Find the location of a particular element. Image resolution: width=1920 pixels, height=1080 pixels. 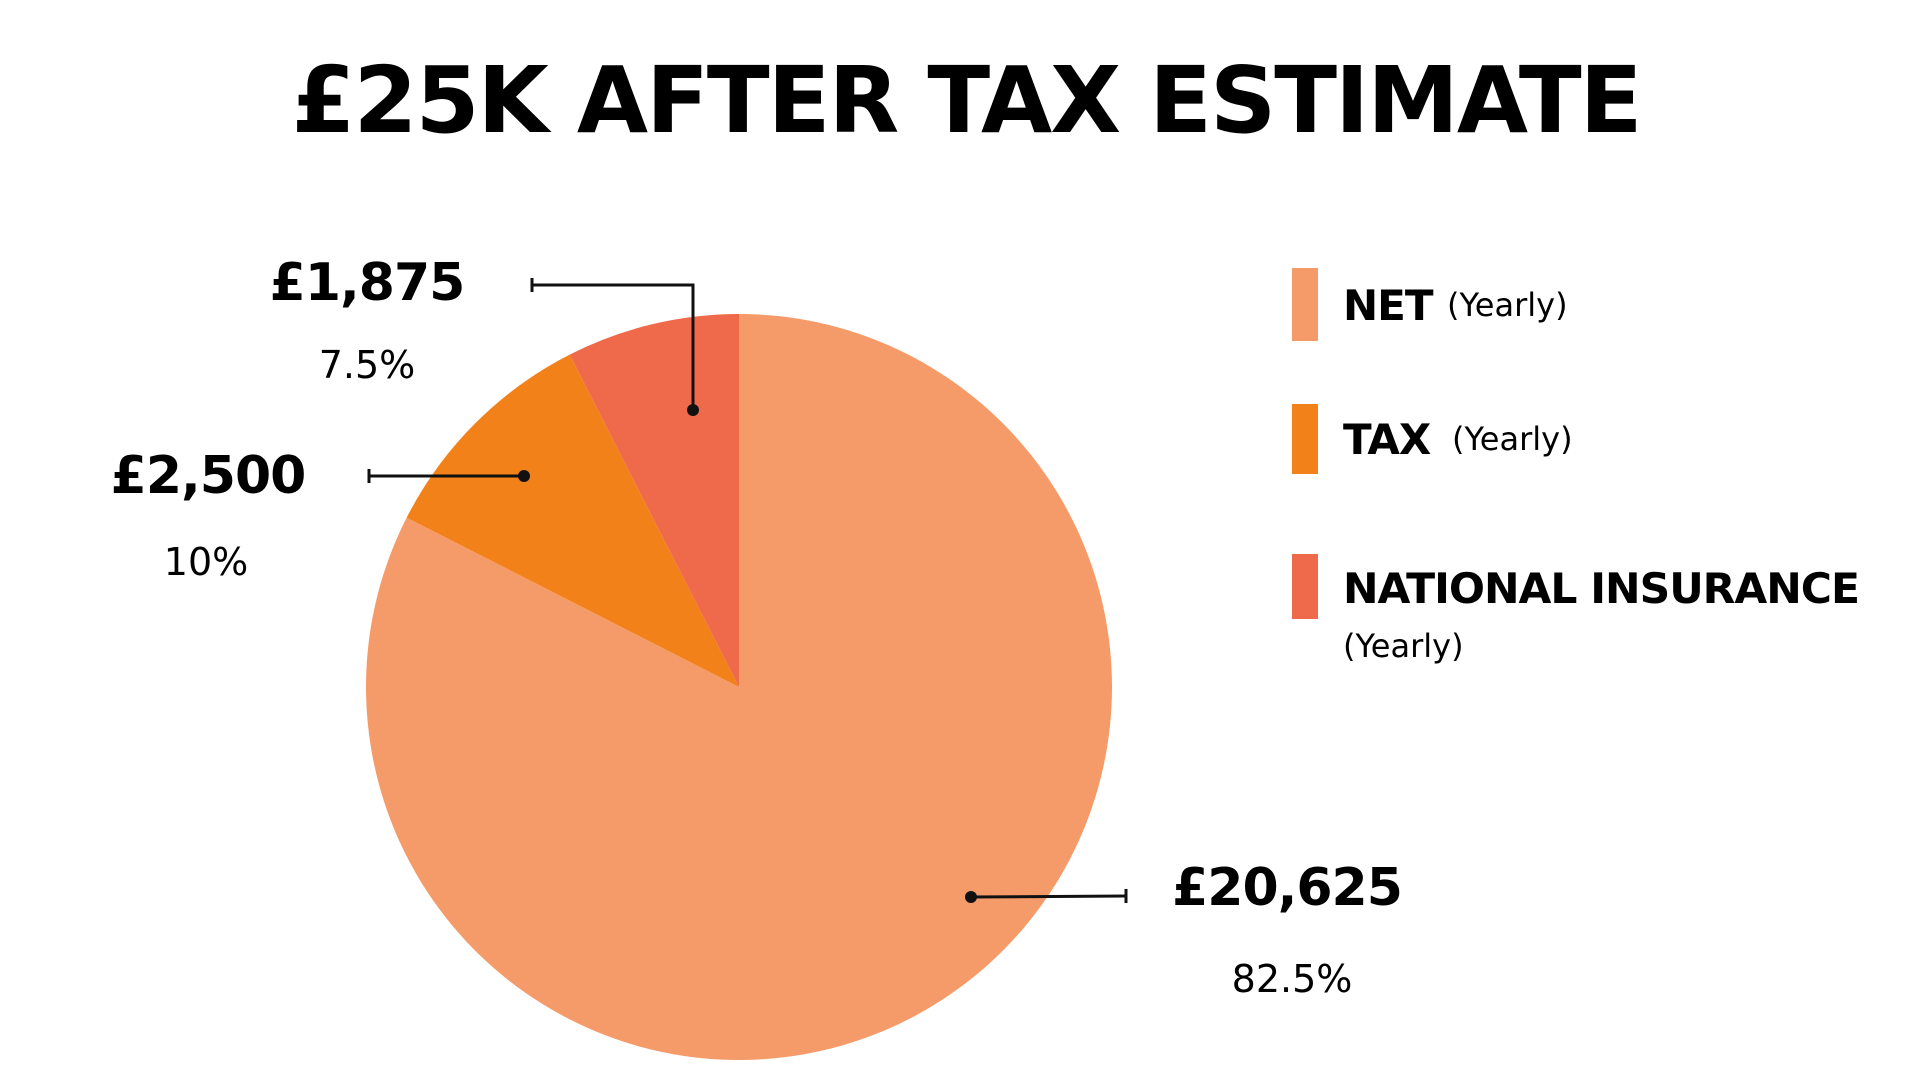

legend-sublabel-net: (Yearly) is located at coordinates (1507, 305).